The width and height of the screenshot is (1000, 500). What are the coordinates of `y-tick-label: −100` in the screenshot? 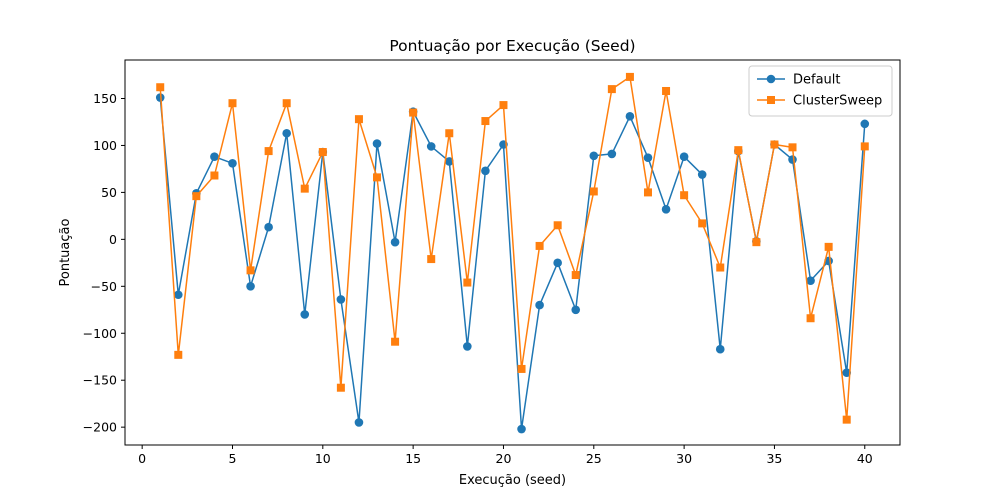 It's located at (100, 333).